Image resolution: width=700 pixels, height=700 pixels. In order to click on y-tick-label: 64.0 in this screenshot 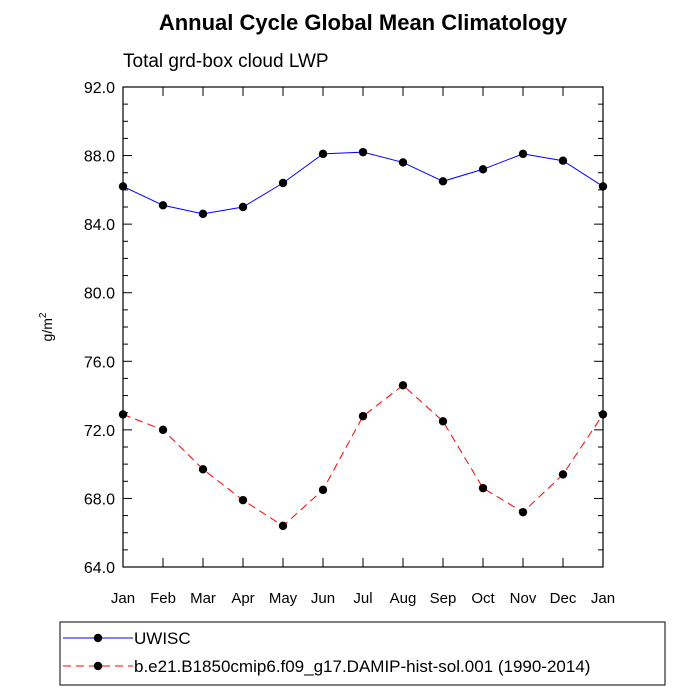, I will do `click(99, 568)`.